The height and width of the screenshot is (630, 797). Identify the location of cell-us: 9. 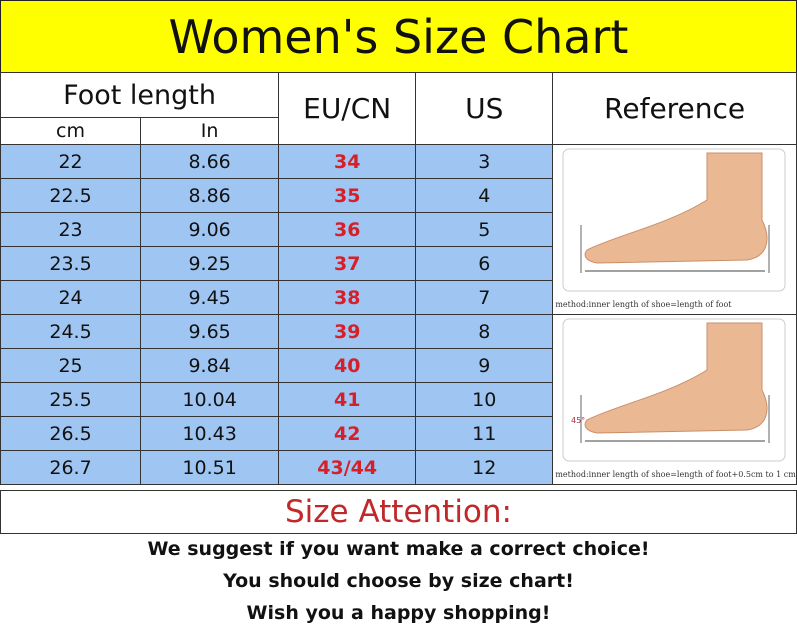
(484, 365).